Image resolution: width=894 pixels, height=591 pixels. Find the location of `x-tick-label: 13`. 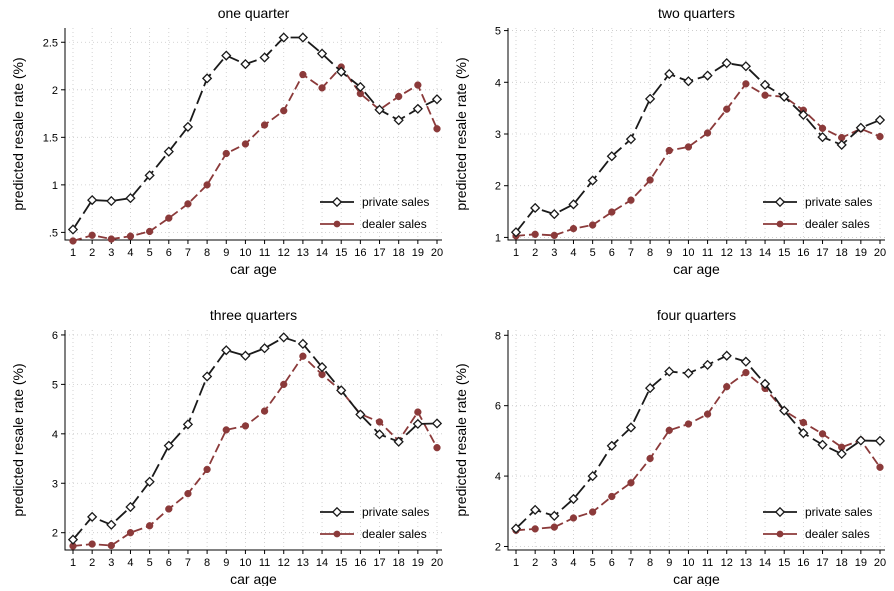

x-tick-label: 13 is located at coordinates (303, 563).